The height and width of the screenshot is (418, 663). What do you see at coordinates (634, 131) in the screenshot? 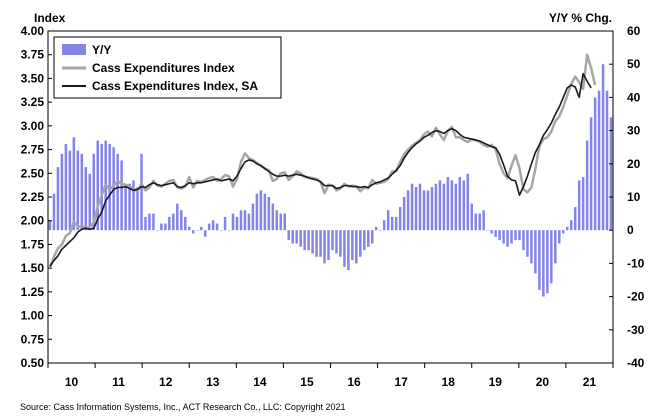
I see `right-tick-label: 30` at bounding box center [634, 131].